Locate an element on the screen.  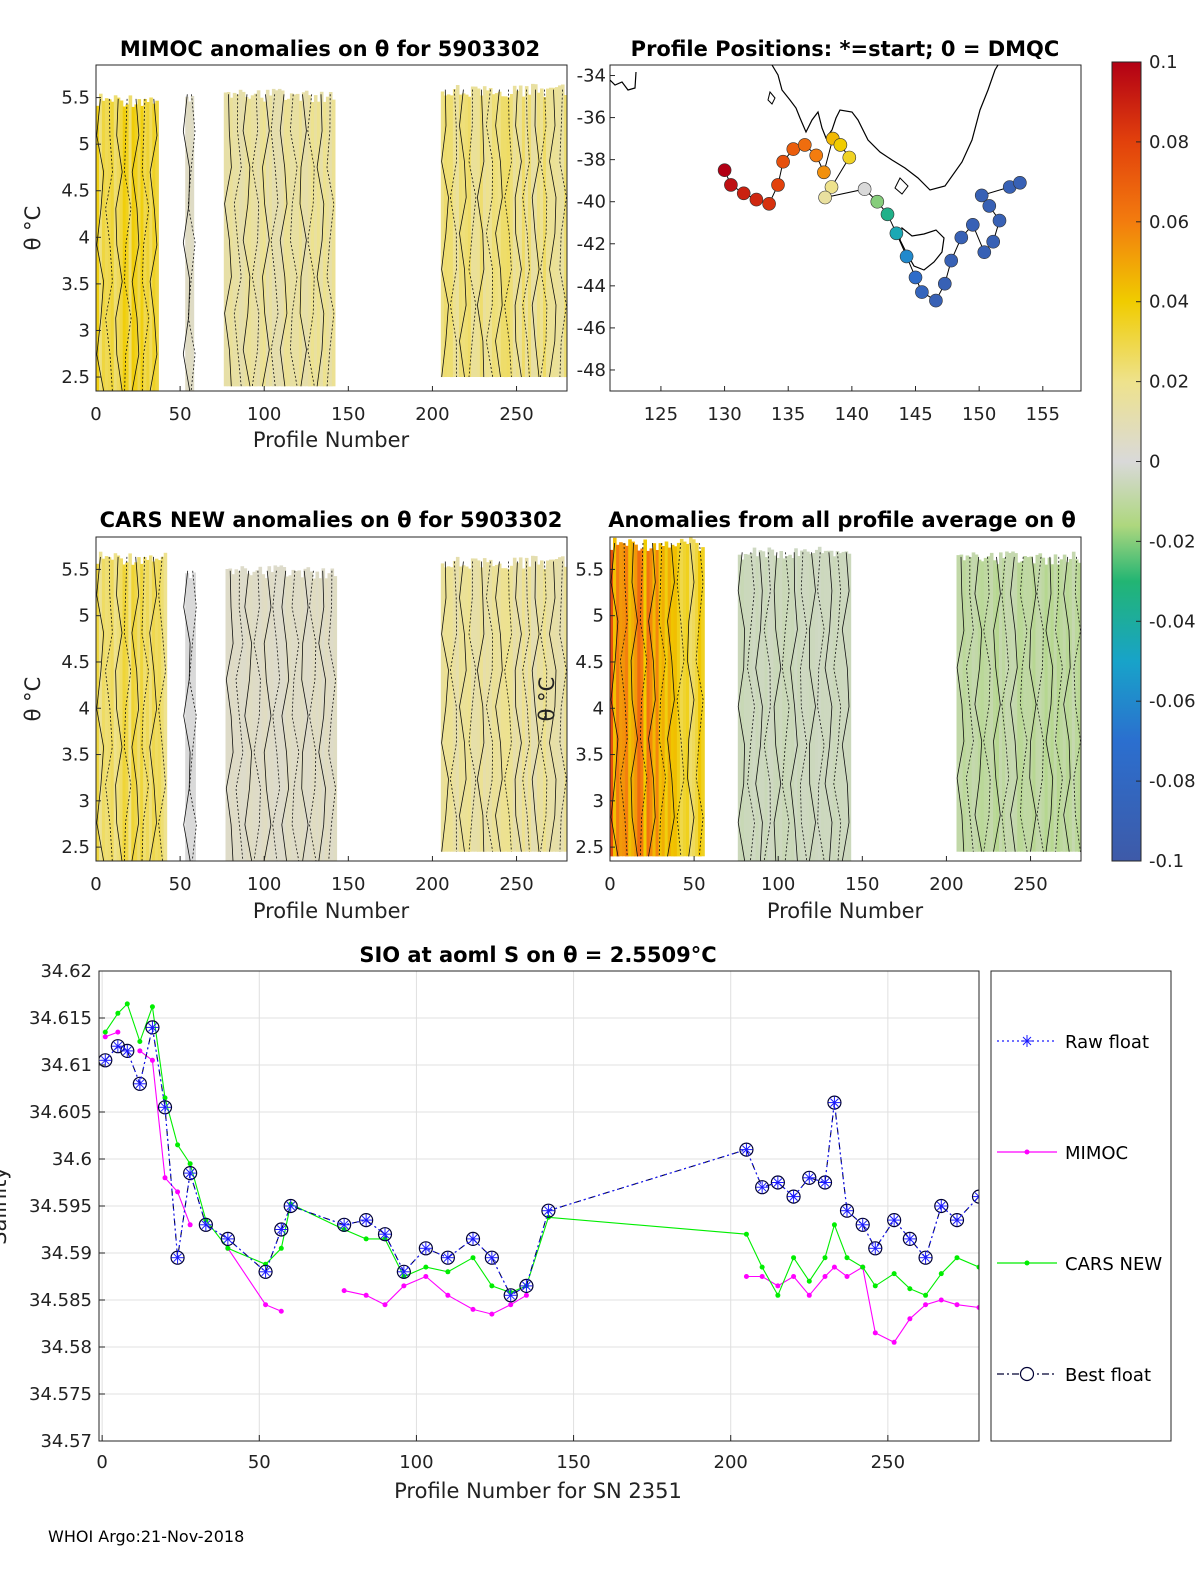
salinity-ytick-label: 34.62 is located at coordinates (66, 971).